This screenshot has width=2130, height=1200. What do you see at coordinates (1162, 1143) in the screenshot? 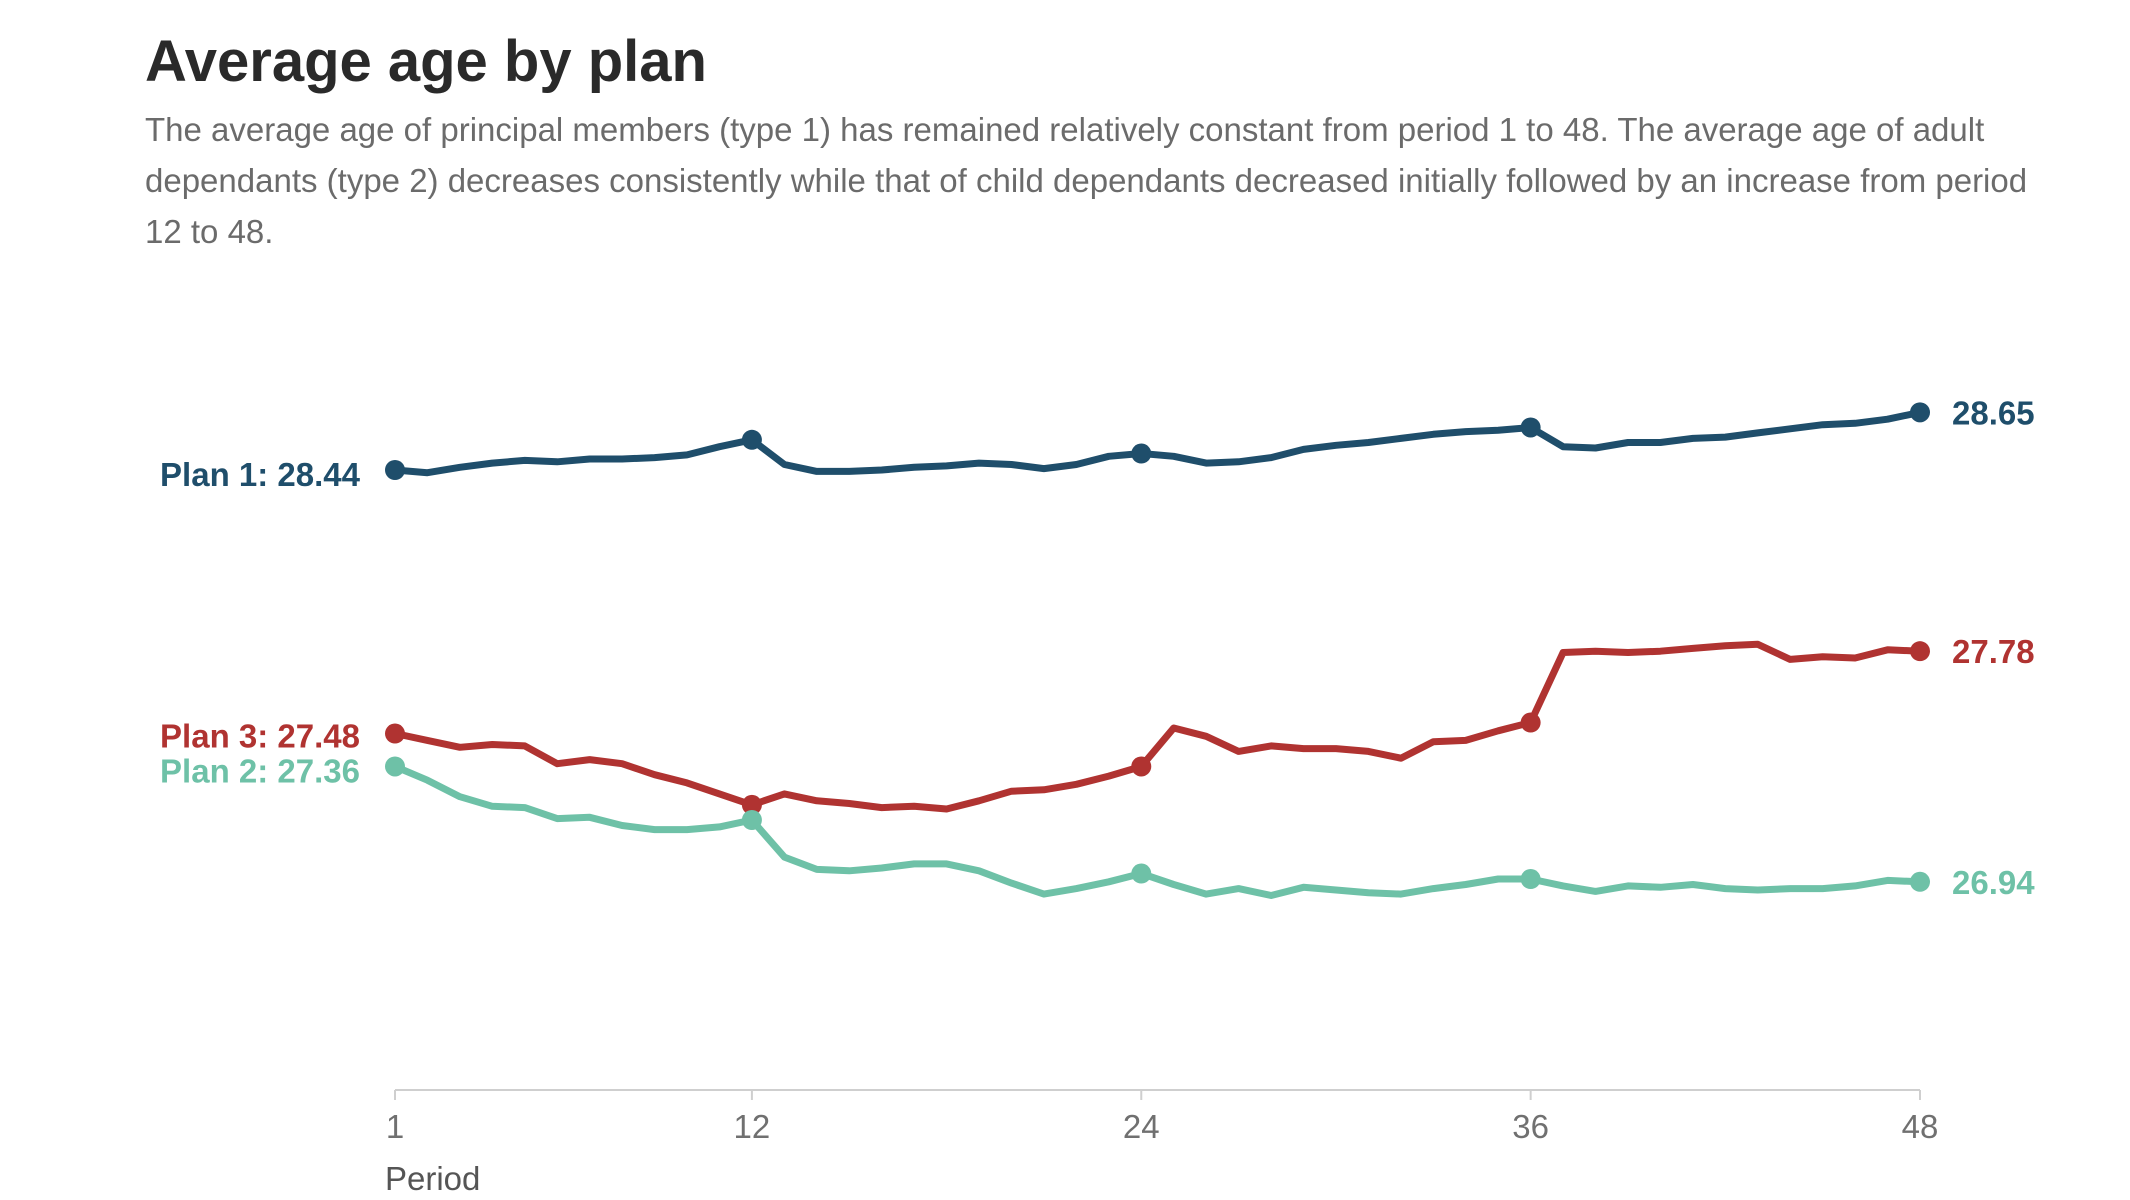
I see `x-axis: Period 1 12 24 36 48` at bounding box center [1162, 1143].